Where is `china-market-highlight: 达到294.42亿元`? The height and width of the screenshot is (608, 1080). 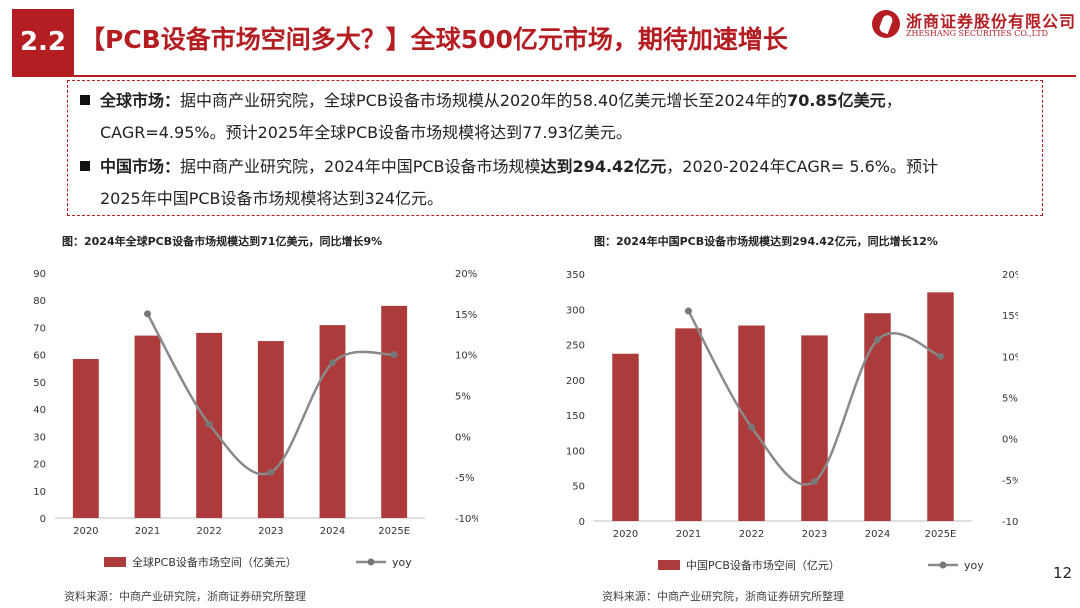 china-market-highlight: 达到294.42亿元 is located at coordinates (603, 166).